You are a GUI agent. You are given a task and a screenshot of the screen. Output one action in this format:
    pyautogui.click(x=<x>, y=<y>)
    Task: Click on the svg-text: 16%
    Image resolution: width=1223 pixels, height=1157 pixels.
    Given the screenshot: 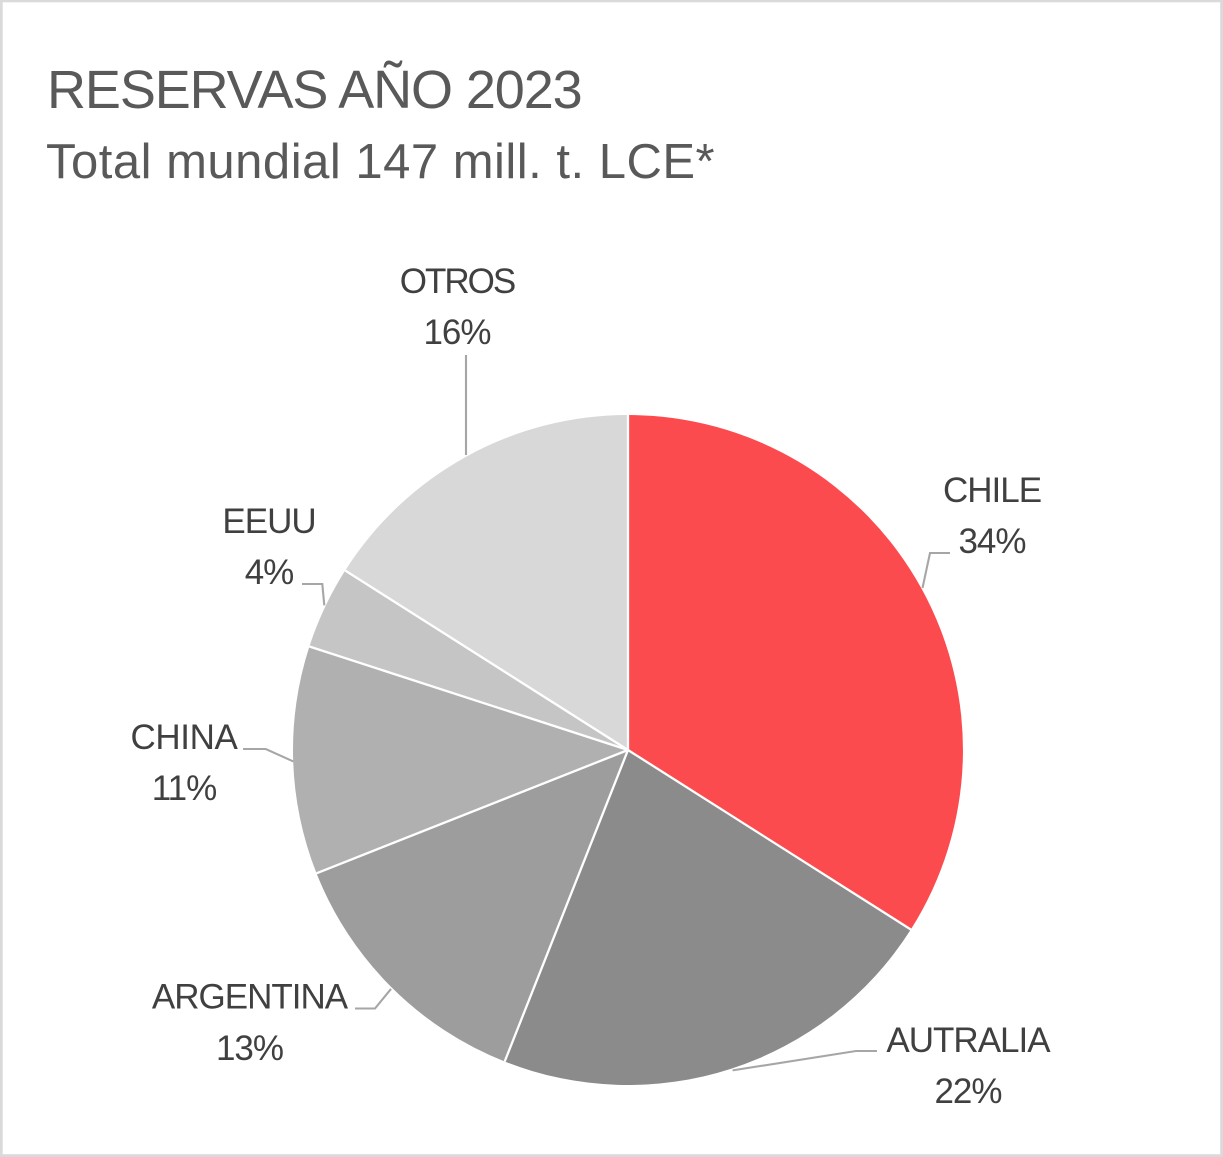 What is the action you would take?
    pyautogui.click(x=456, y=332)
    